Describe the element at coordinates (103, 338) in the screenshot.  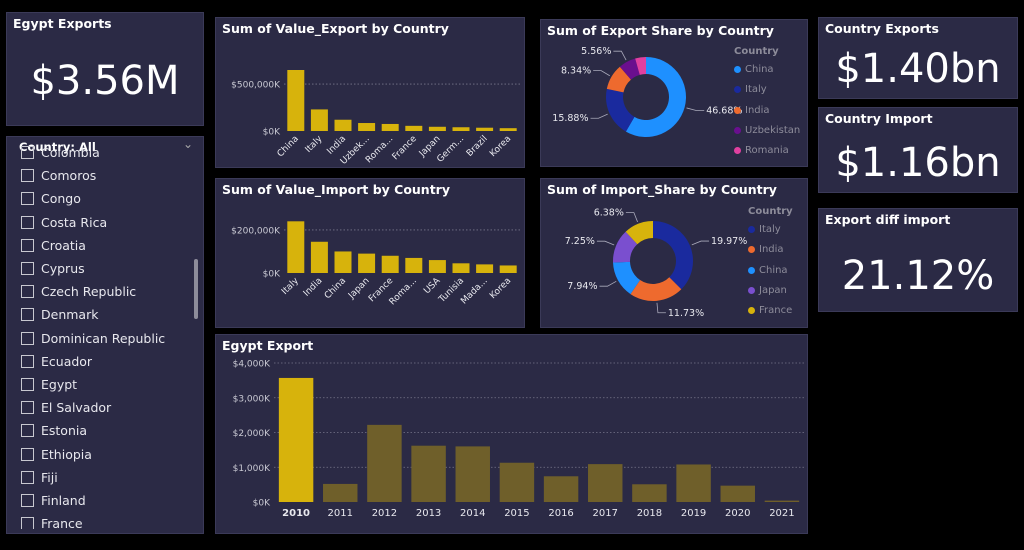
I see `slicer-item: Dominican Republic` at that location.